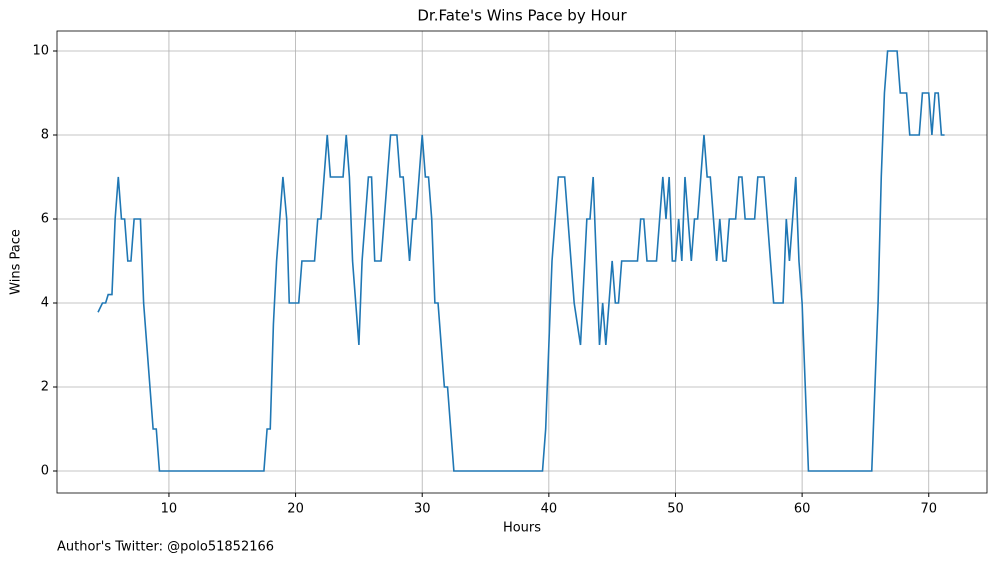  Describe the element at coordinates (40, 50) in the screenshot. I see `y-tick-label: 10` at that location.